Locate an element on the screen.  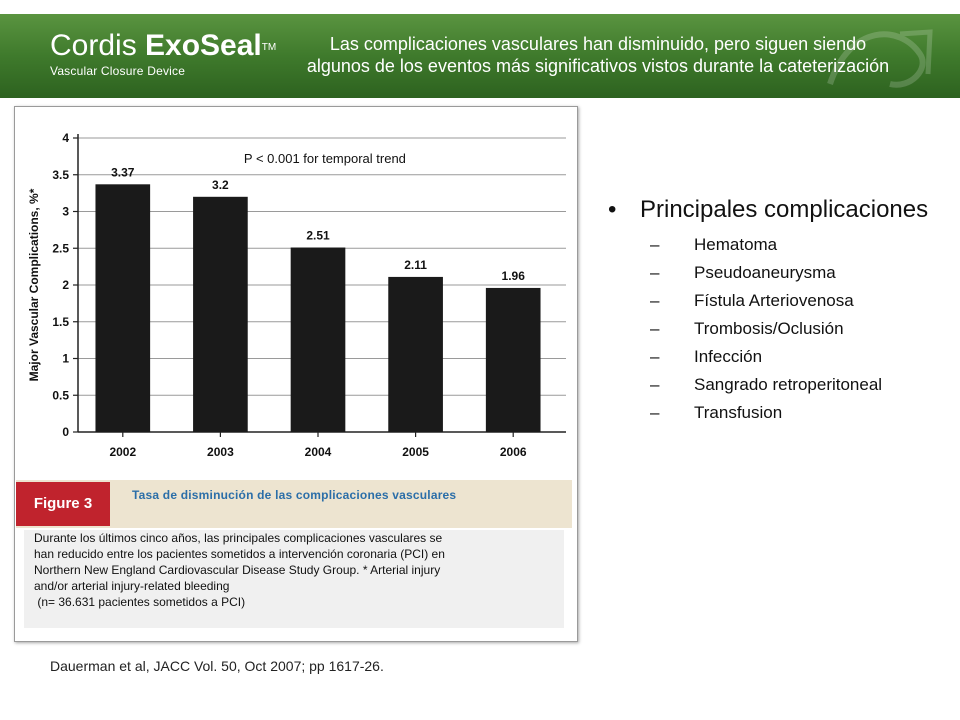
header-panel is located at coordinates (480, 56).